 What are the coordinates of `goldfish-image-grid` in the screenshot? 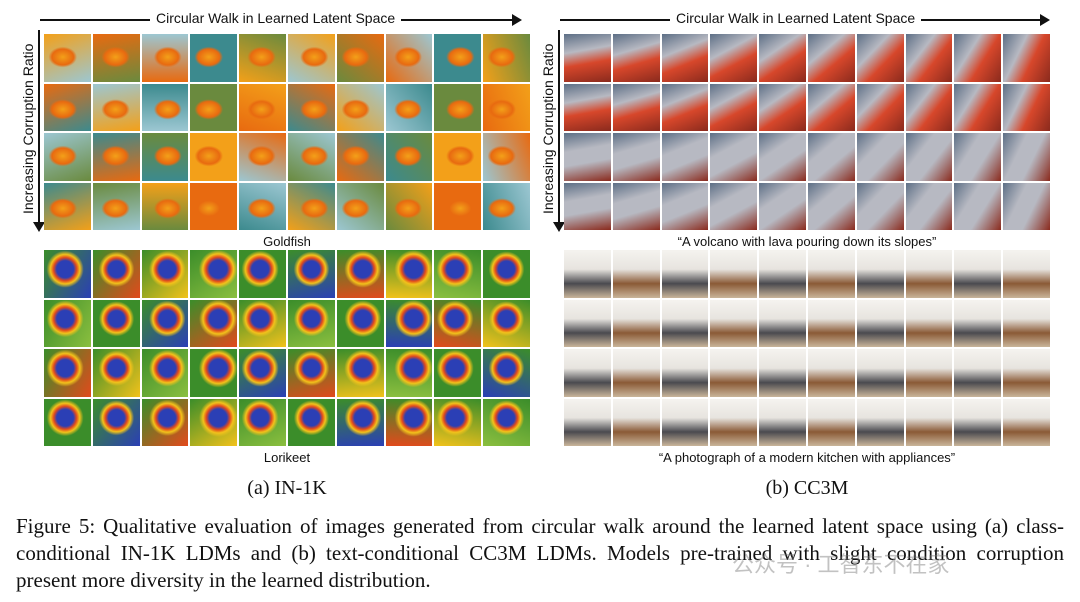 It's located at (287, 132).